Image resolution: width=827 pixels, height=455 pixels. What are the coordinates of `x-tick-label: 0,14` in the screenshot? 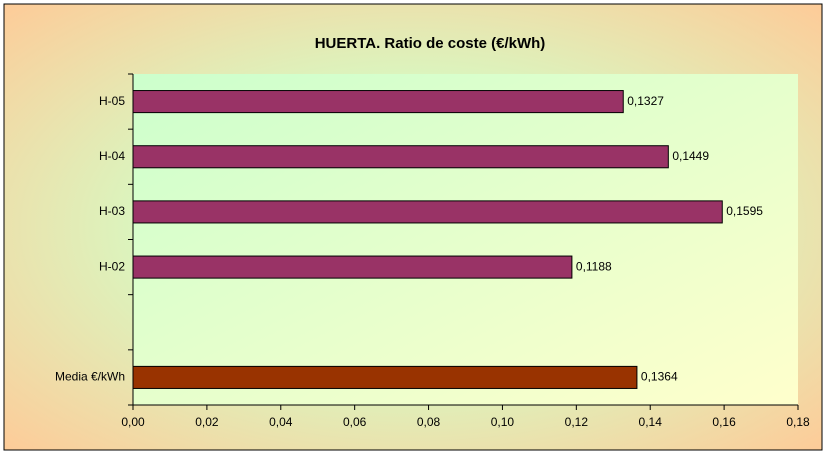 It's located at (651, 422).